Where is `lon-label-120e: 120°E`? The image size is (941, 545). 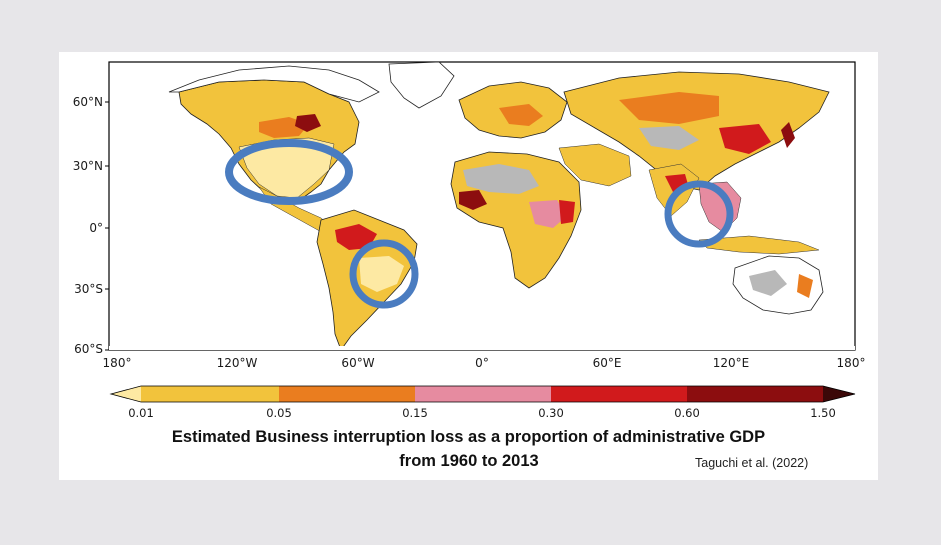
lon-label-120e: 120°E is located at coordinates (731, 363).